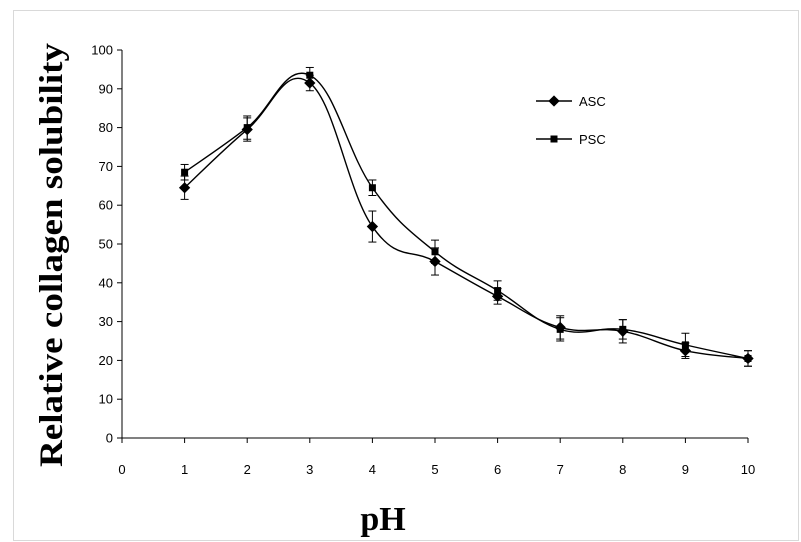 This screenshot has height=542, width=801. What do you see at coordinates (106, 127) in the screenshot?
I see `y-tick-label: 80` at bounding box center [106, 127].